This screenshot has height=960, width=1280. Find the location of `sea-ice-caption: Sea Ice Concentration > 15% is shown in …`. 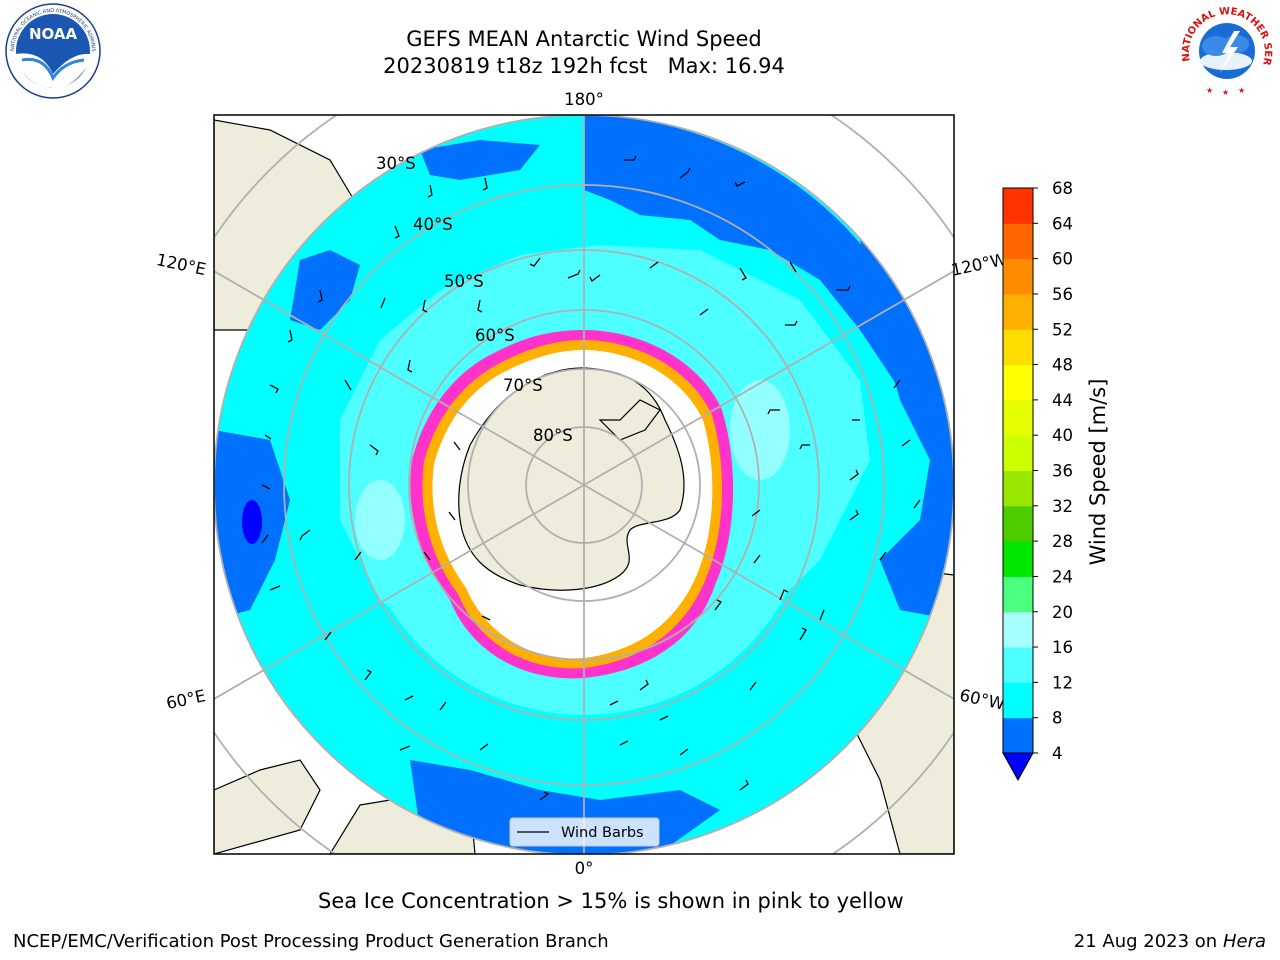

sea-ice-caption: Sea Ice Concentration > 15% is shown in … is located at coordinates (611, 901).